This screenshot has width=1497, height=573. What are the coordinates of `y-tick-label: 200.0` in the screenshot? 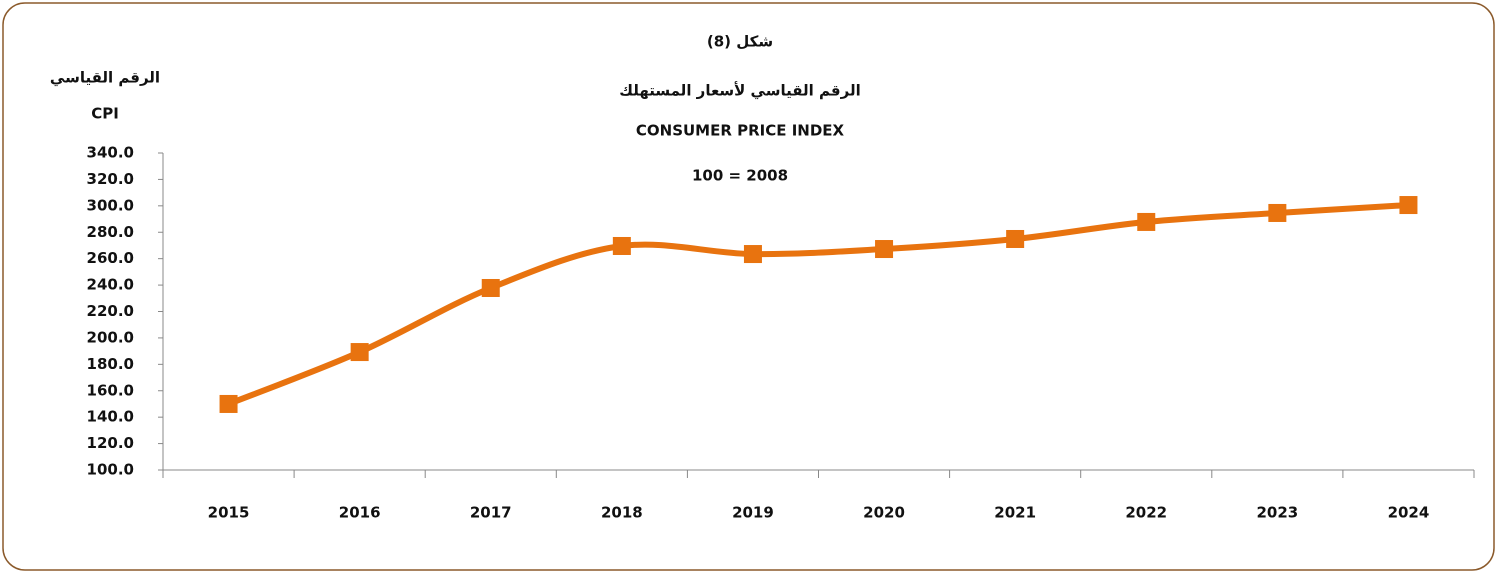 It's located at (110, 337).